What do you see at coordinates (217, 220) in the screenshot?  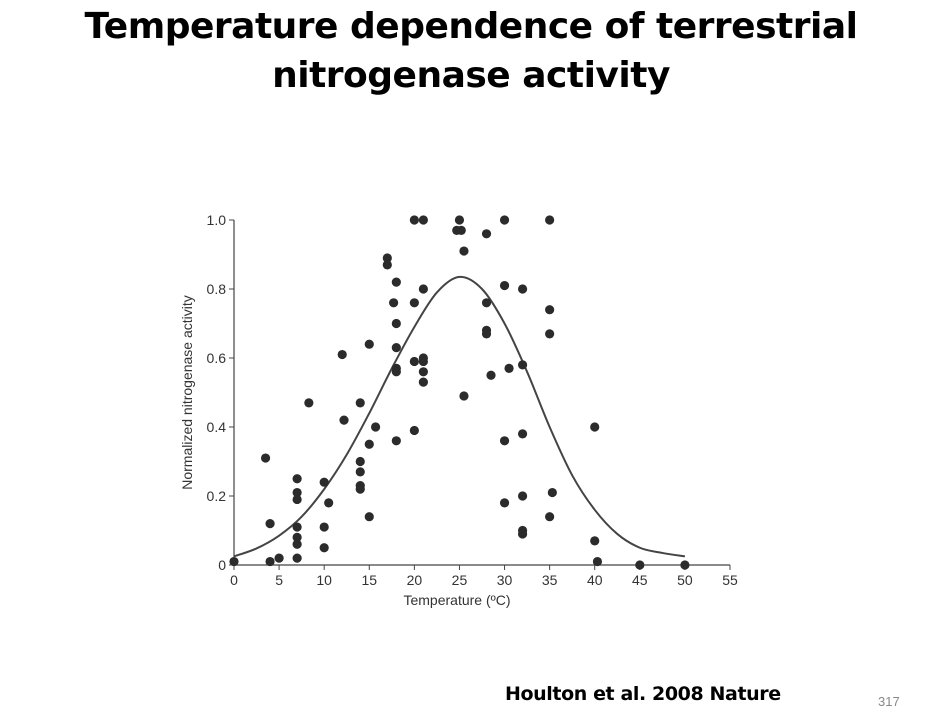 I see `y-tick-label: 1.0` at bounding box center [217, 220].